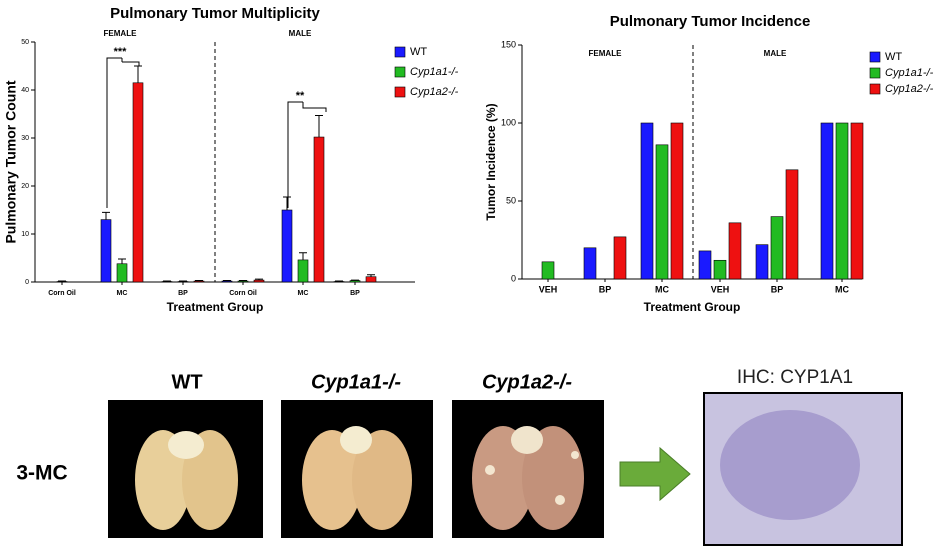  I want to click on image-label: Cyp1a2-/-, so click(527, 382).